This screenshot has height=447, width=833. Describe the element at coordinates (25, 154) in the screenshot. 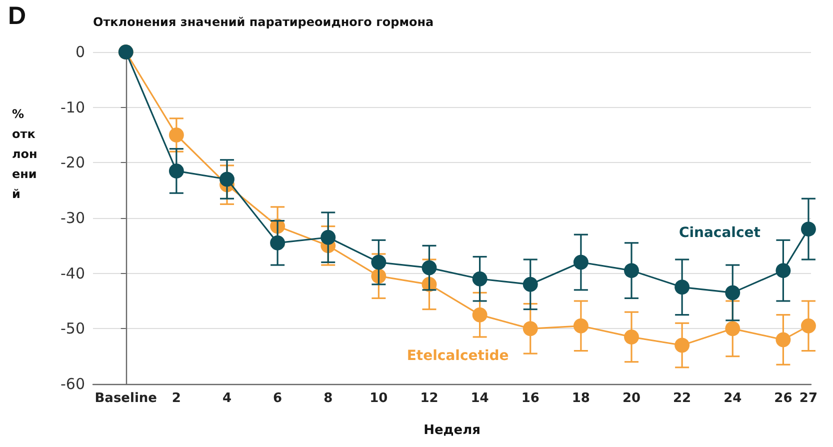

I see `y-axis-title: % отклонений` at that location.